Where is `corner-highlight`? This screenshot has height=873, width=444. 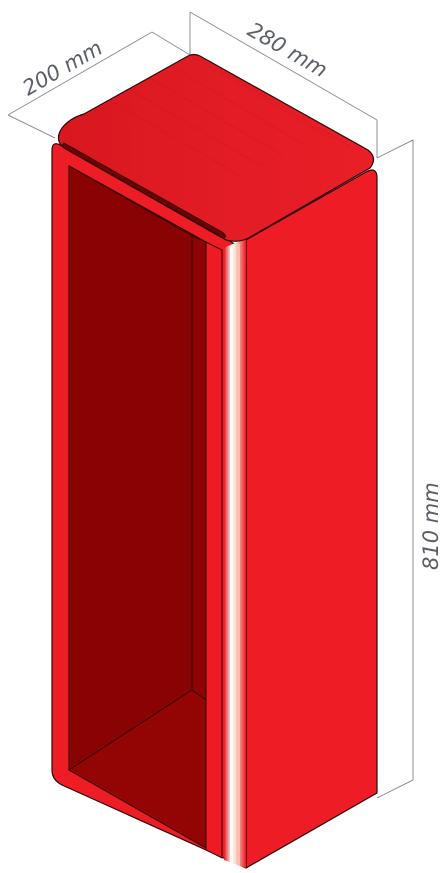
corner-highlight is located at coordinates (235, 554).